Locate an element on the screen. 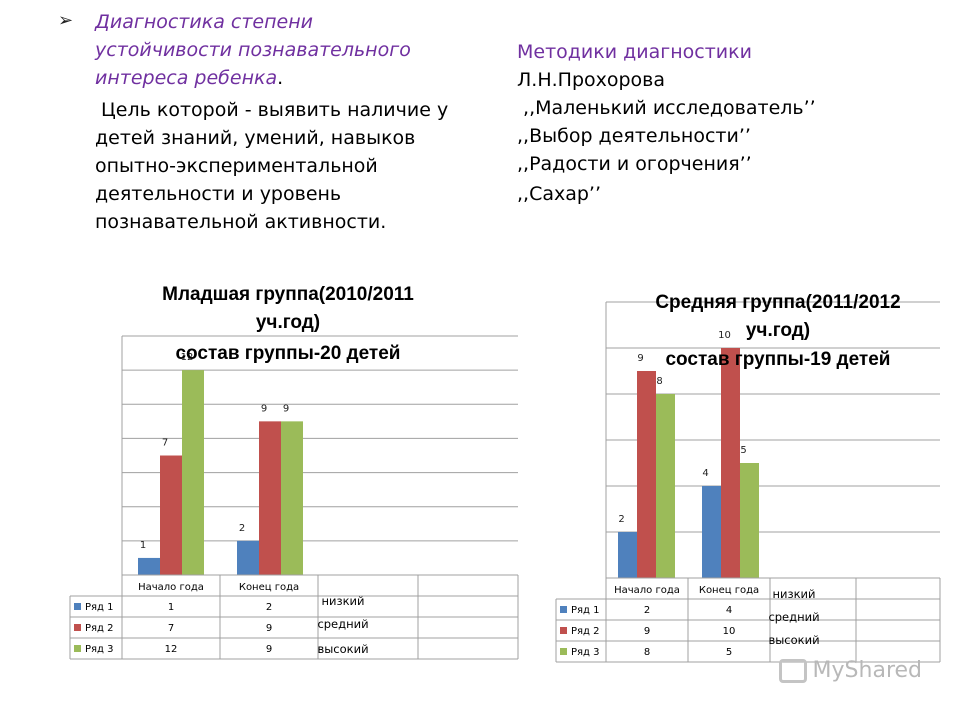 Image resolution: width=960 pixels, height=720 pixels. chart2-series-name: Ряд 1 is located at coordinates (585, 610).